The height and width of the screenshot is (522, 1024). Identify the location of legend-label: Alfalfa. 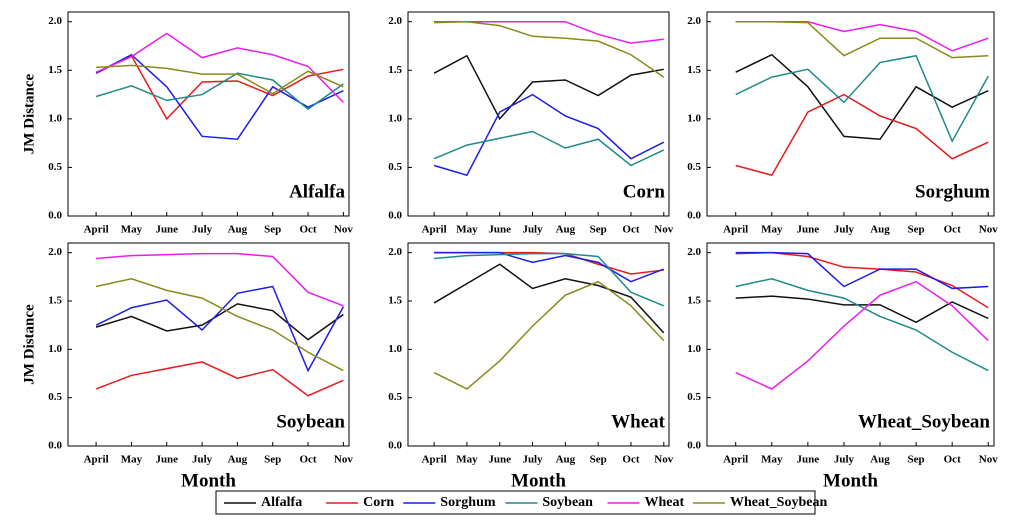
(281, 502).